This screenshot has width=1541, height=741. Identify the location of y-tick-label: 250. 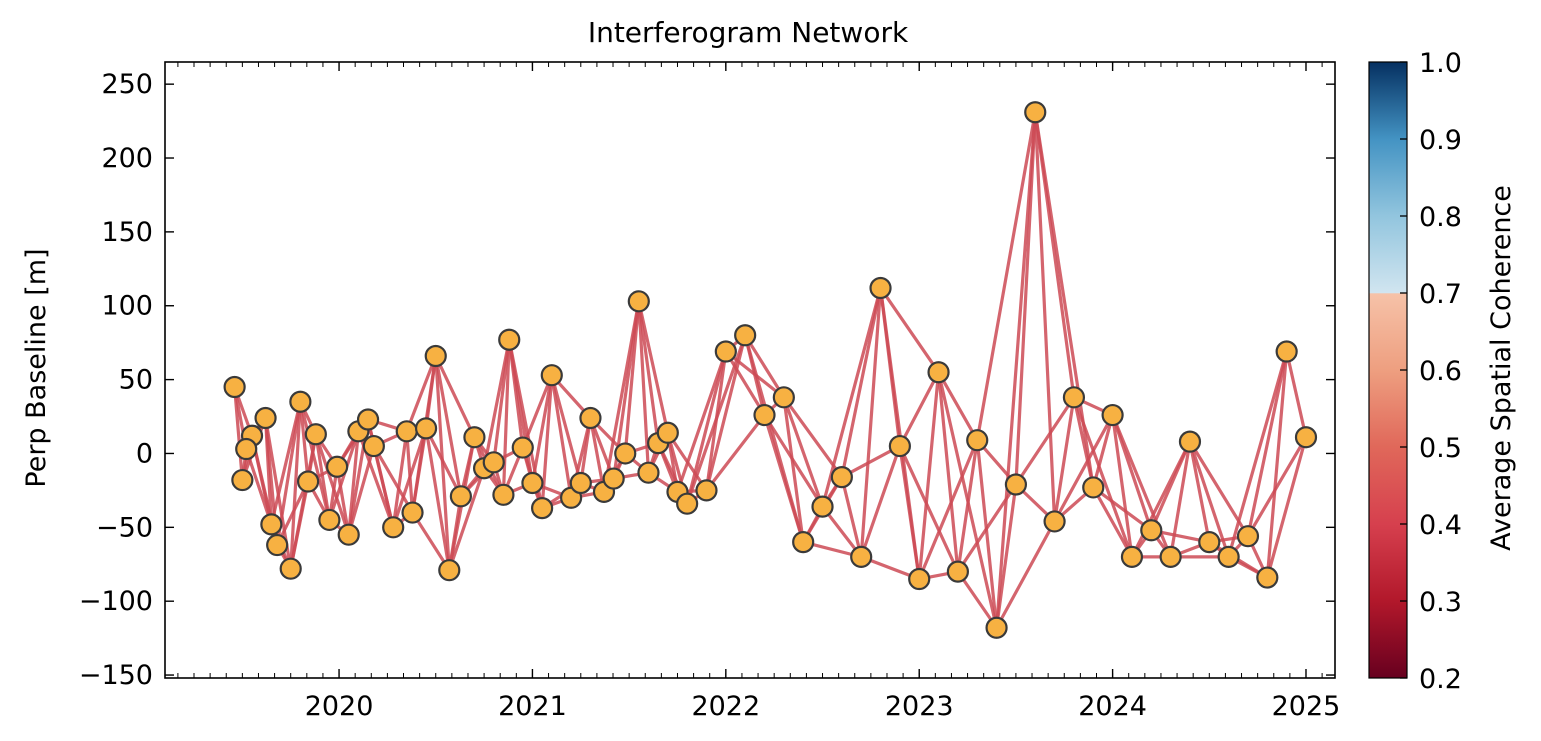
(127, 84).